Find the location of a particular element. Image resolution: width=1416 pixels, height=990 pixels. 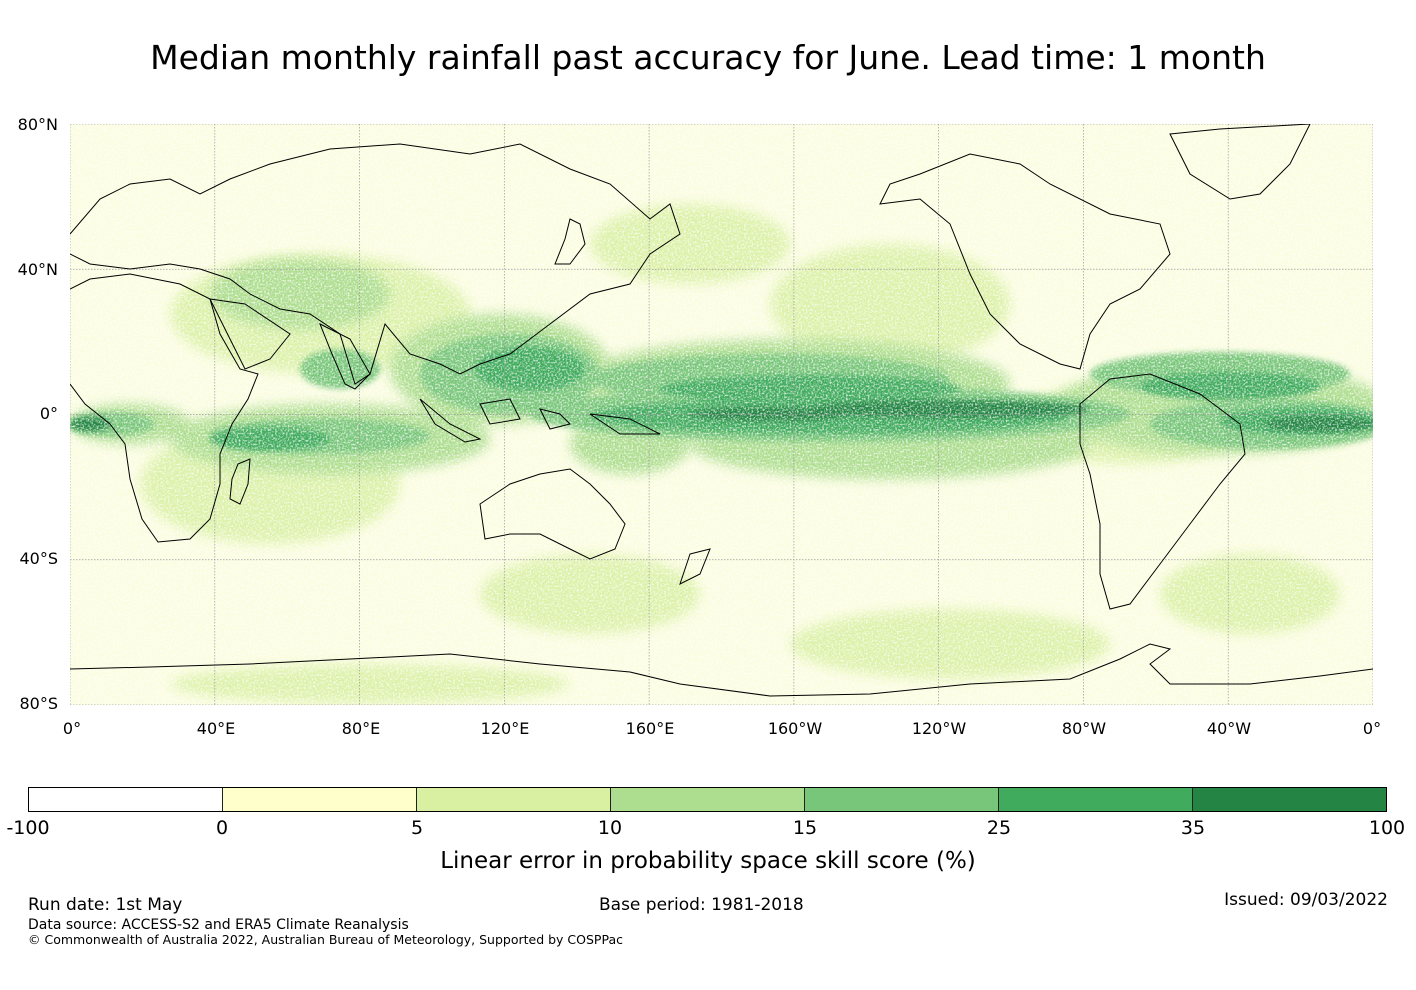

coastline-antarctica is located at coordinates (721, 670).